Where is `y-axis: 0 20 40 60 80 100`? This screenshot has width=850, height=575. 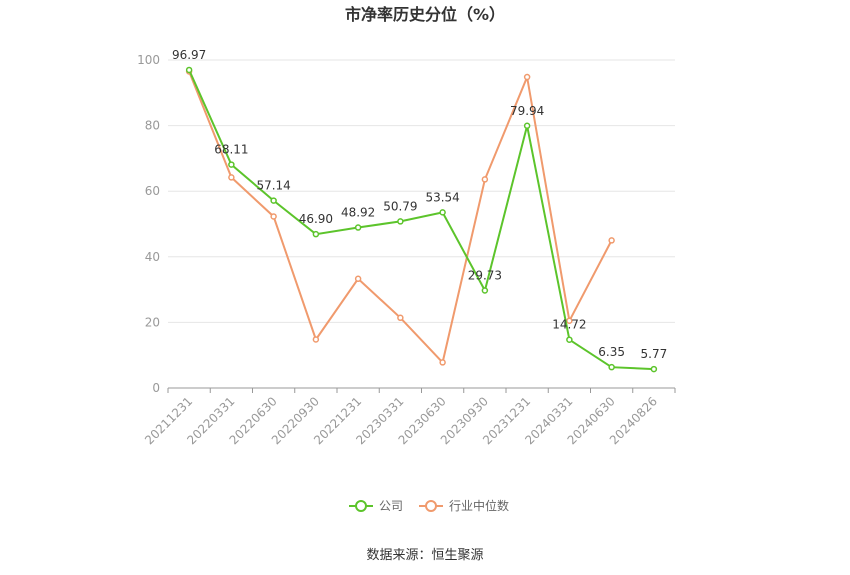 y-axis: 0 20 40 60 80 100 is located at coordinates (148, 224).